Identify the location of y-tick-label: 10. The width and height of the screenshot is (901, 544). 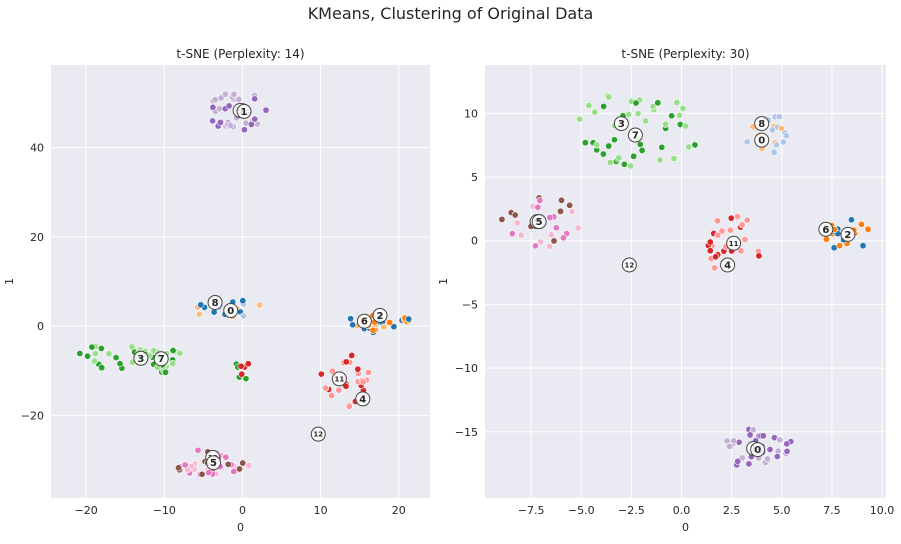
(471, 113).